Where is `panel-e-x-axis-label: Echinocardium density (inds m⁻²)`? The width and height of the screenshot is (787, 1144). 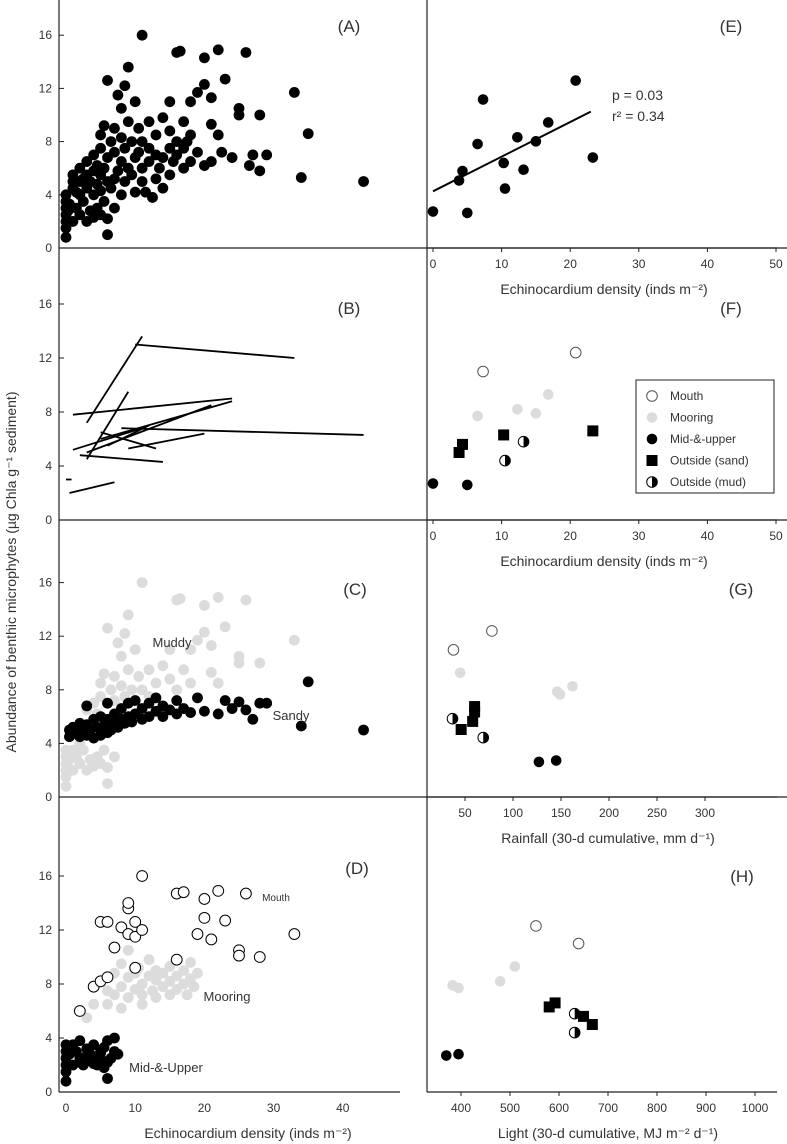 panel-e-x-axis-label: Echinocardium density (inds m⁻²) is located at coordinates (603, 289).